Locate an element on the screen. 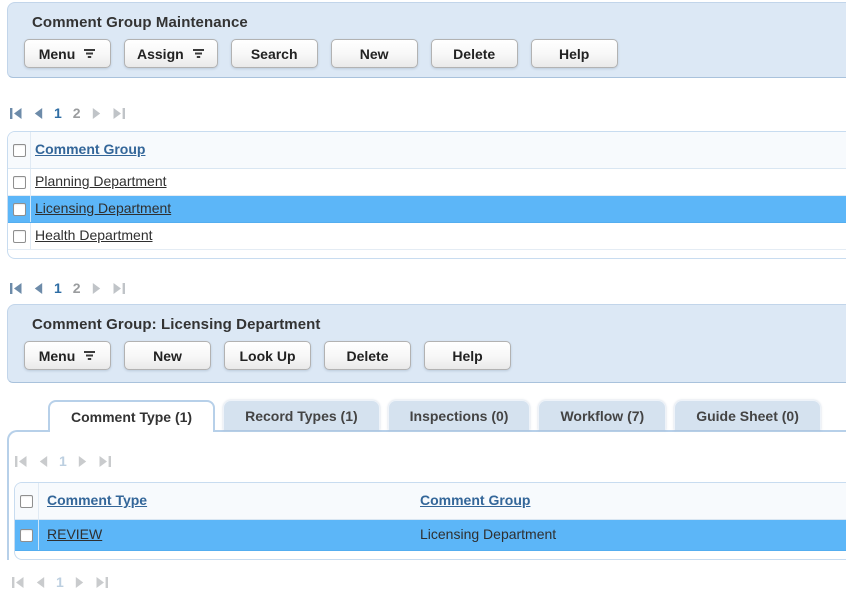  comment-group-link: Planning Department is located at coordinates (101, 181).